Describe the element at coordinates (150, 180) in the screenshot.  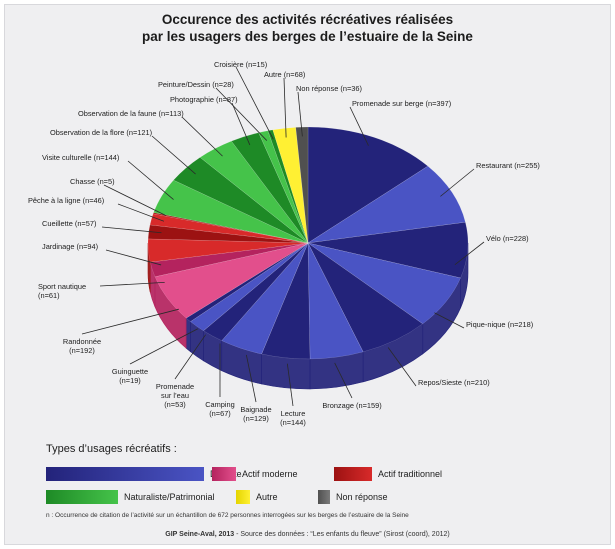
I see `leader-visite-culturelle` at that location.